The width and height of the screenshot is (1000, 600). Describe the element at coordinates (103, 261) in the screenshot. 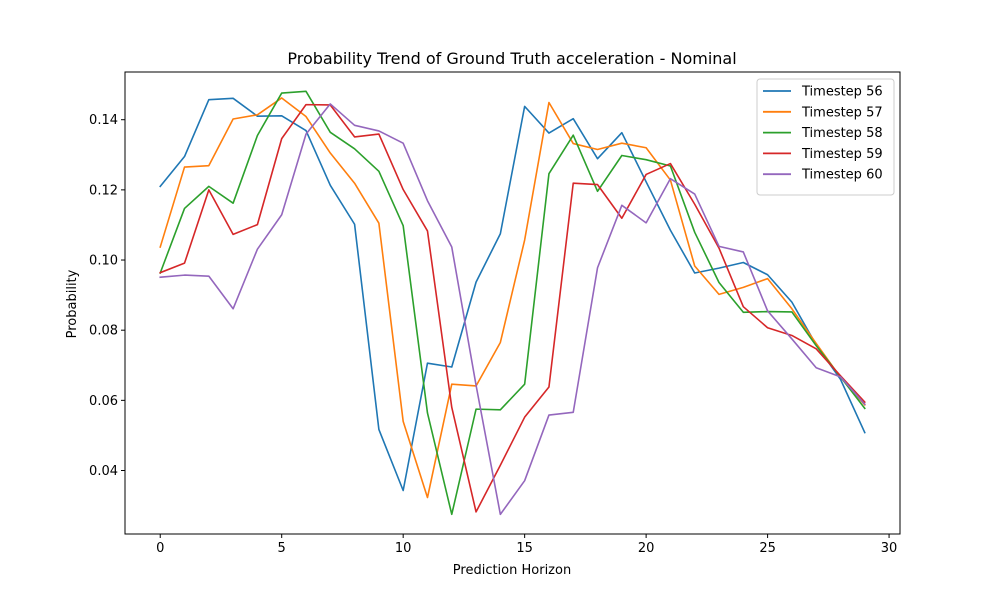

I see `y-tick-label-3: 0.10` at that location.